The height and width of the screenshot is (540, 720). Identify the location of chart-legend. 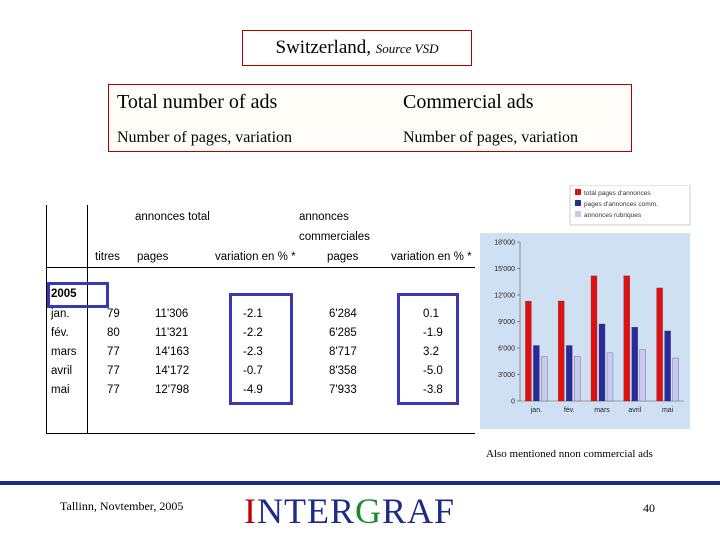
(630, 205).